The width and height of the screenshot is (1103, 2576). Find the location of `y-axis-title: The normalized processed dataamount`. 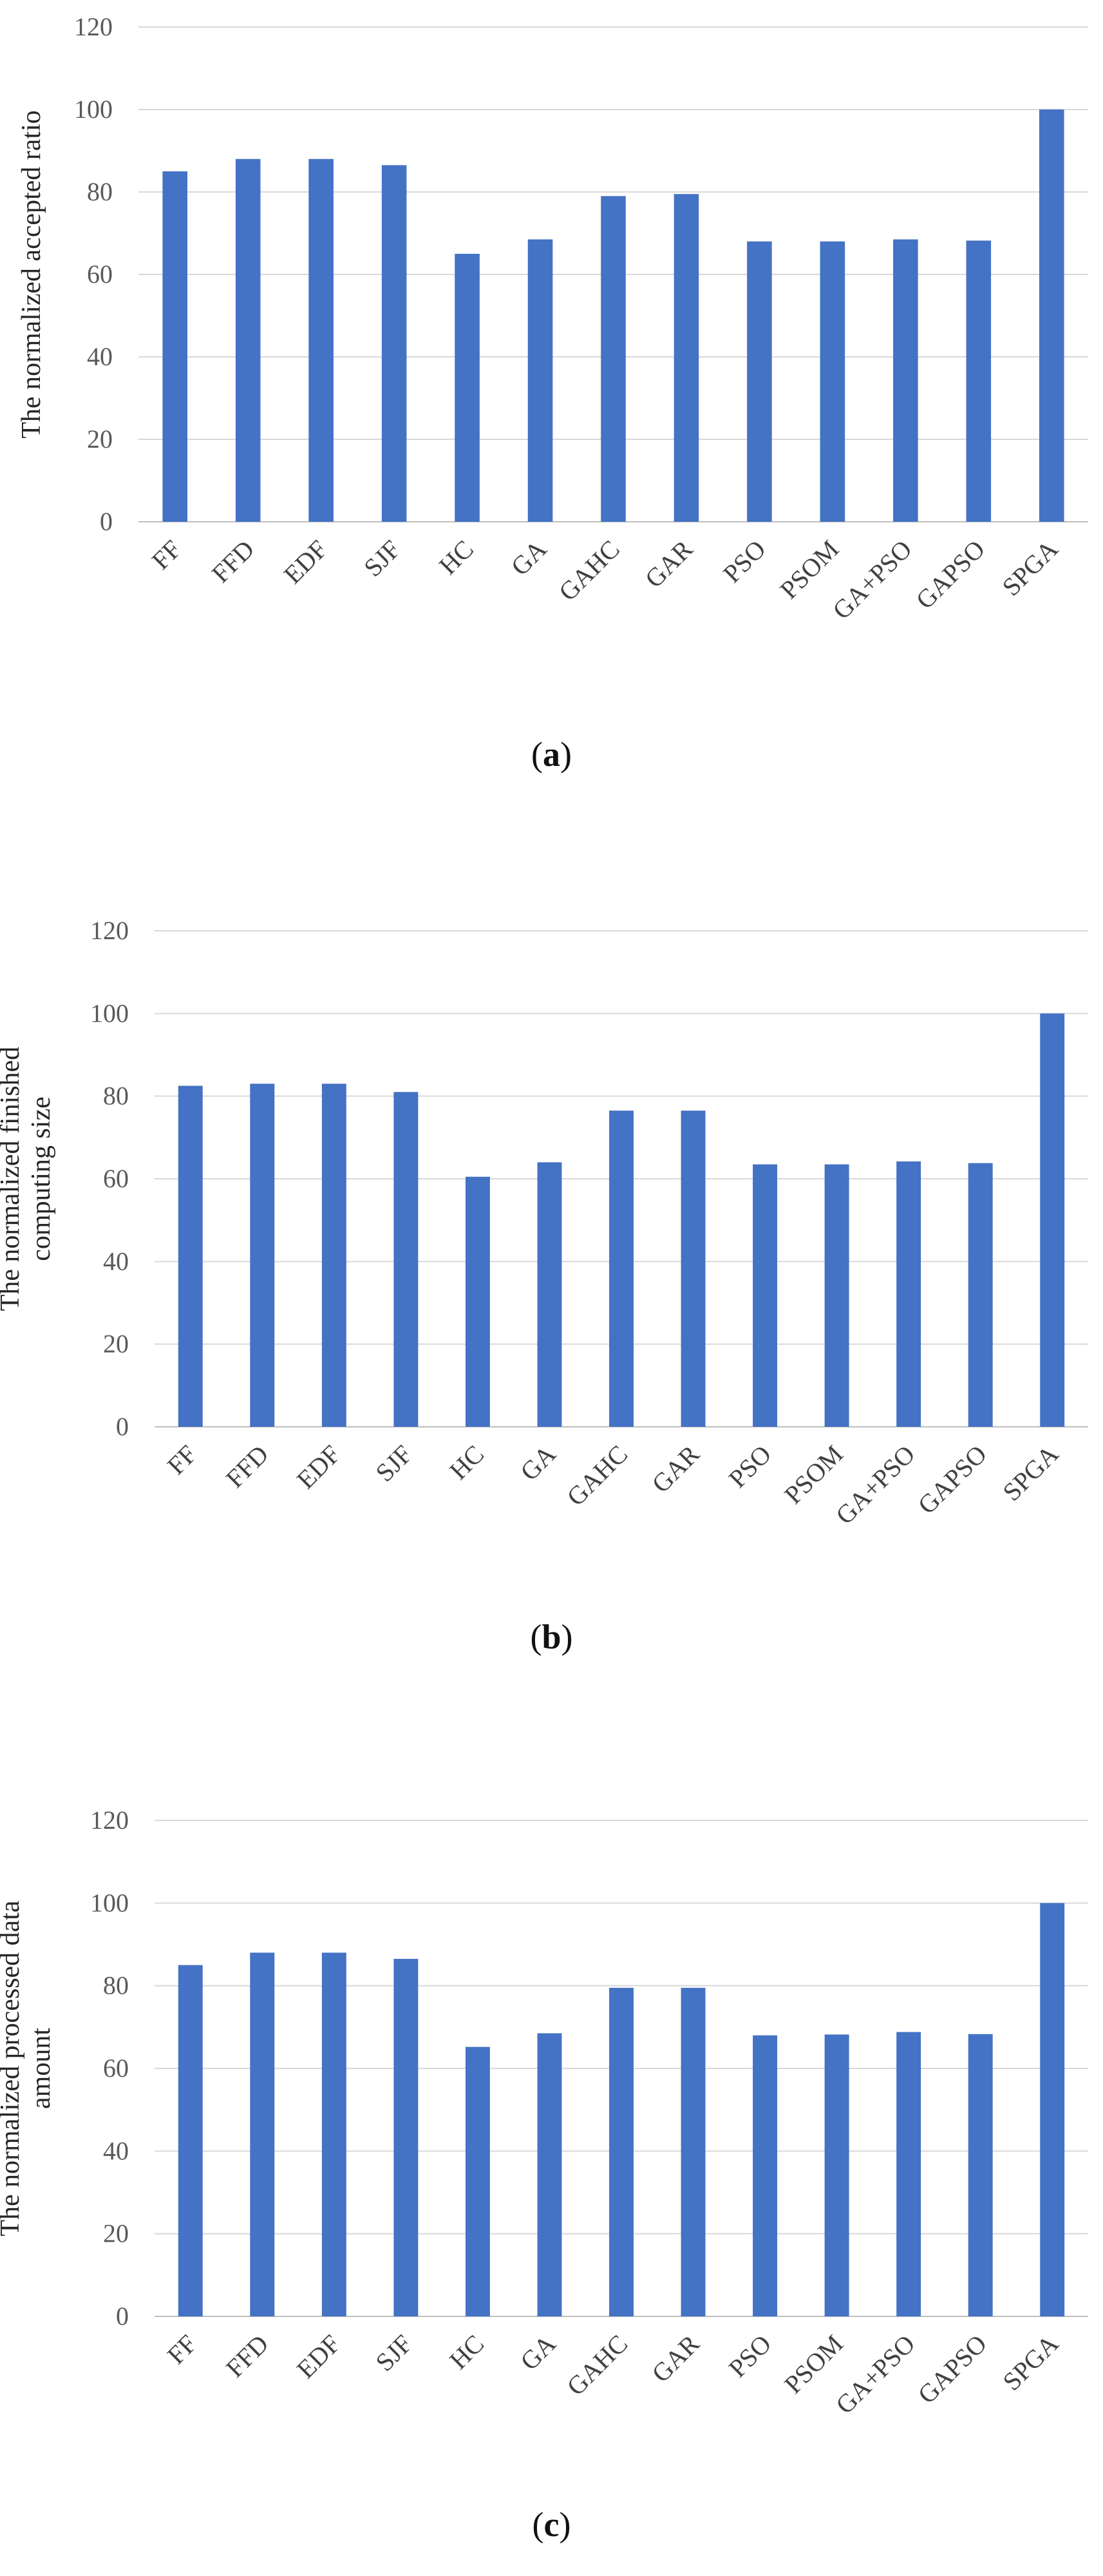

y-axis-title: The normalized processed dataamount is located at coordinates (28, 2068).